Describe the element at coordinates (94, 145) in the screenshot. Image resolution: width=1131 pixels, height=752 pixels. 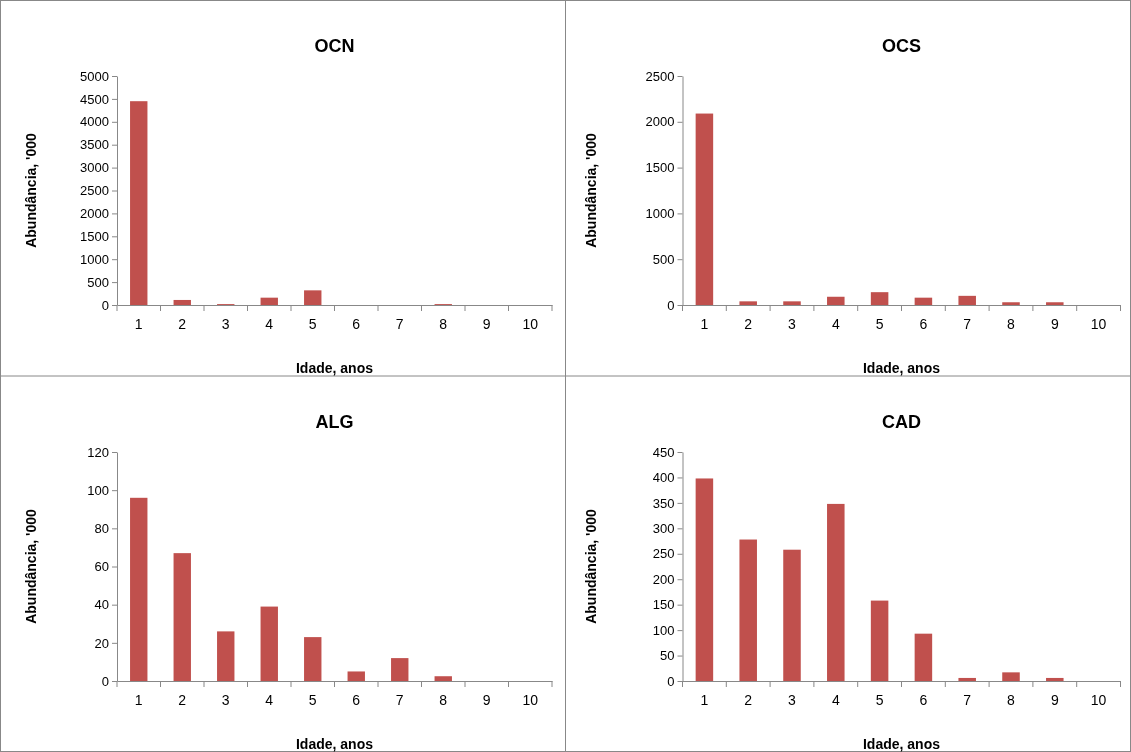
I see `y-tick-label: 3500` at that location.